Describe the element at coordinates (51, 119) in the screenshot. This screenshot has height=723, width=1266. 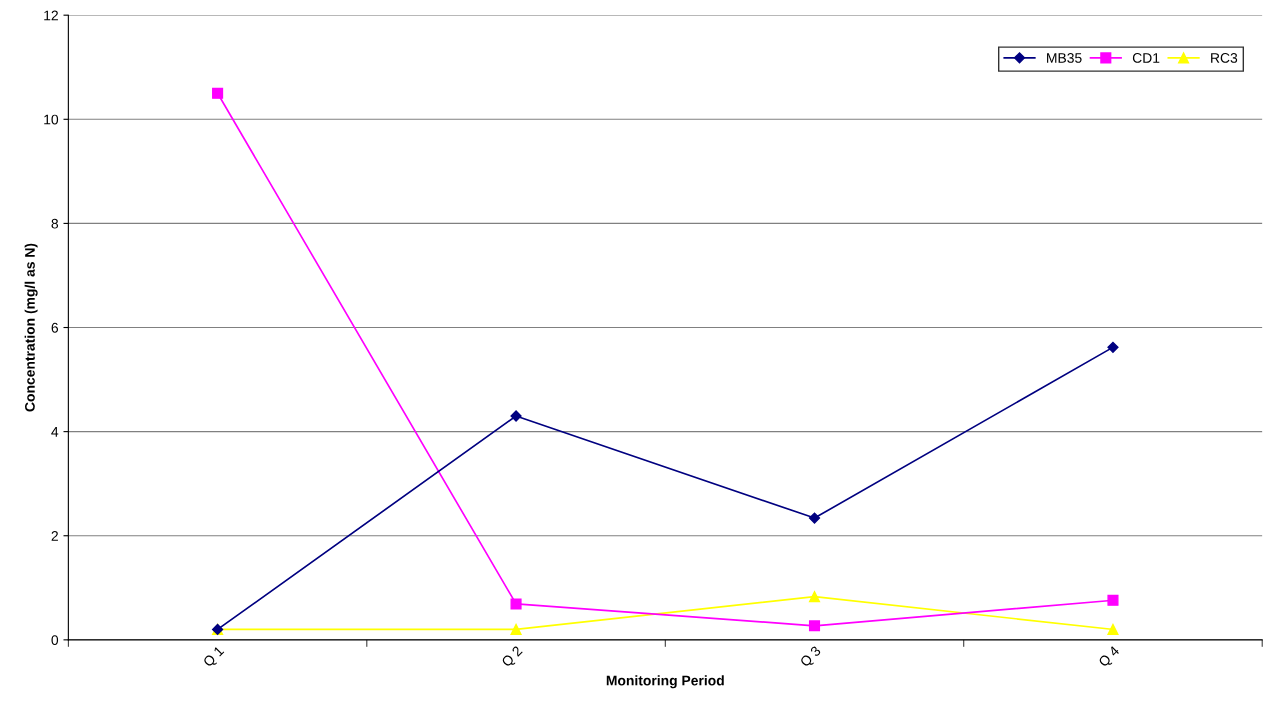
I see `y-tick-label: 10` at that location.